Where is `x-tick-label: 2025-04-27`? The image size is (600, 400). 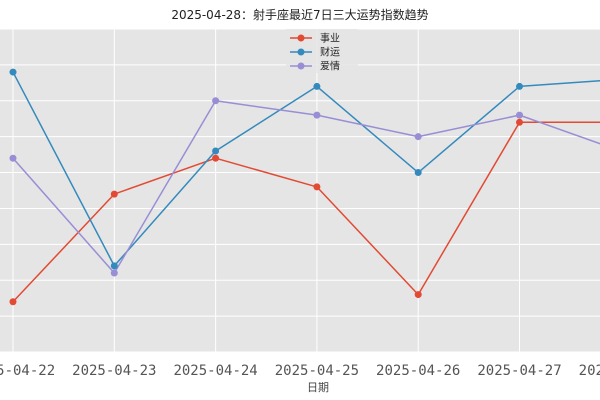
x-tick-label: 2025-04-27 is located at coordinates (519, 371).